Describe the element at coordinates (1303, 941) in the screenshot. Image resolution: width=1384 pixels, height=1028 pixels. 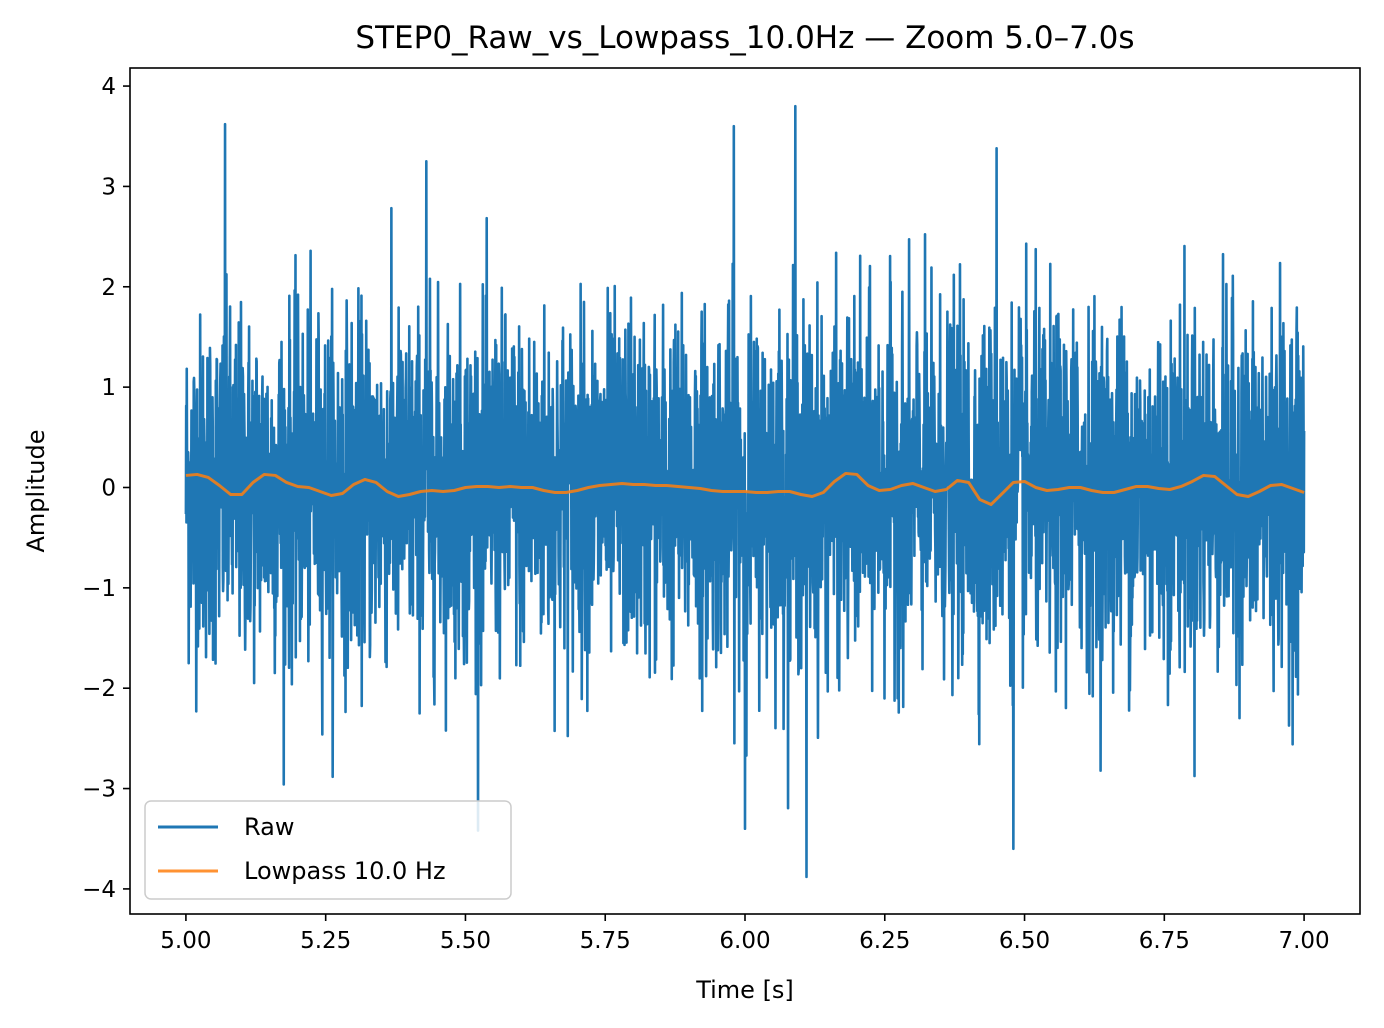
I see `x-tick-label: 7.00` at that location.